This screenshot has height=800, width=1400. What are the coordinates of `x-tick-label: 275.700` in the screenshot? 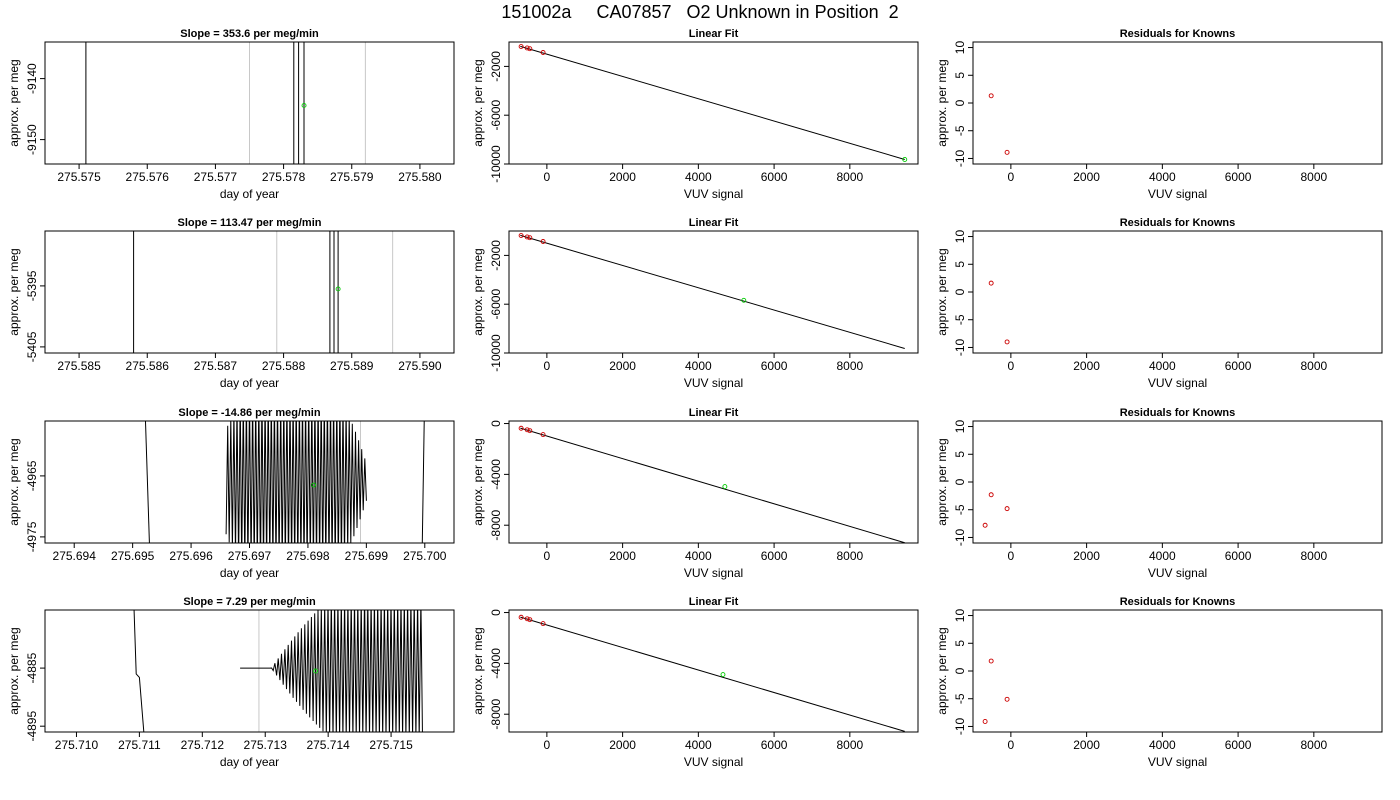 It's located at (425, 556).